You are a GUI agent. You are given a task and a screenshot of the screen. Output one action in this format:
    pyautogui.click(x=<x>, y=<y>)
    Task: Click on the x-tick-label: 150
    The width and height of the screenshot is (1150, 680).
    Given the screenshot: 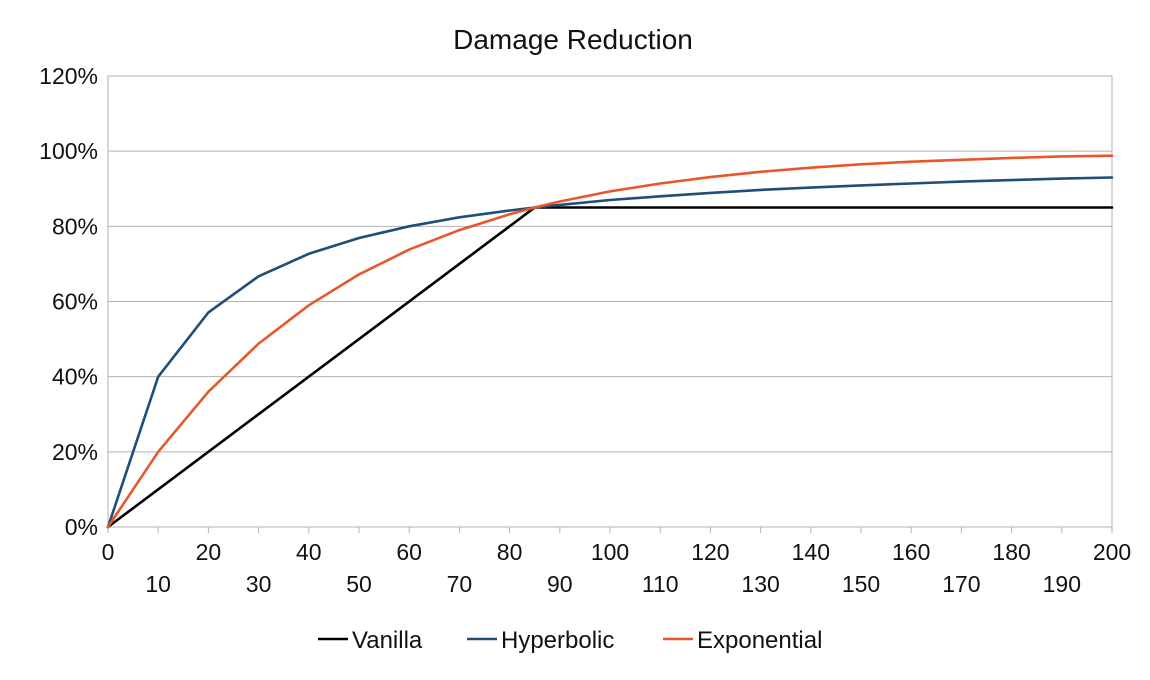 What is the action you would take?
    pyautogui.click(x=861, y=584)
    